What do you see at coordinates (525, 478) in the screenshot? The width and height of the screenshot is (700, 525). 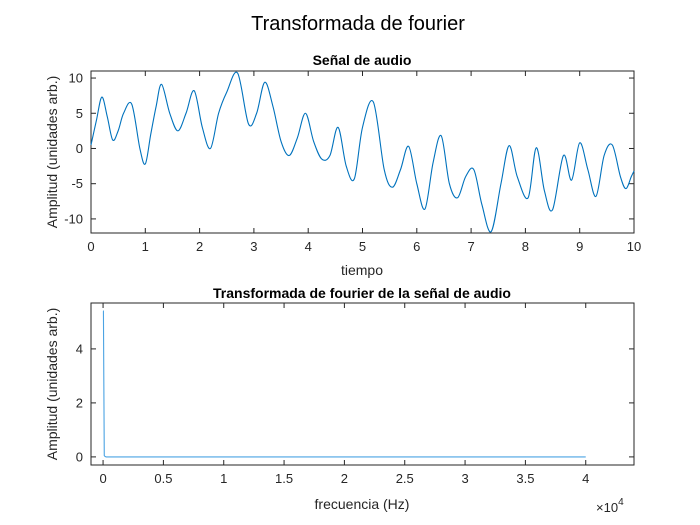 I see `fft-x-tick-label: 3.5` at bounding box center [525, 478].